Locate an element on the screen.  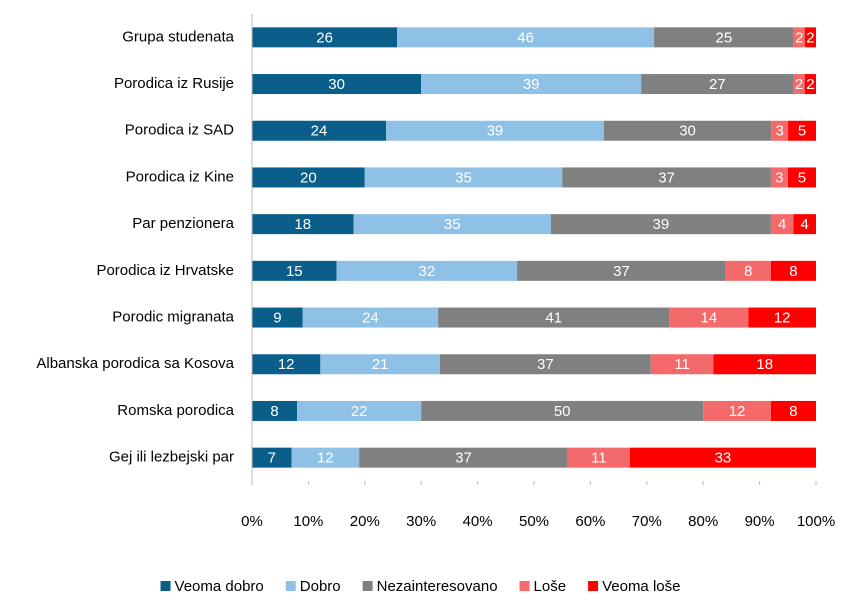
value-label: 41 is located at coordinates (553, 318).